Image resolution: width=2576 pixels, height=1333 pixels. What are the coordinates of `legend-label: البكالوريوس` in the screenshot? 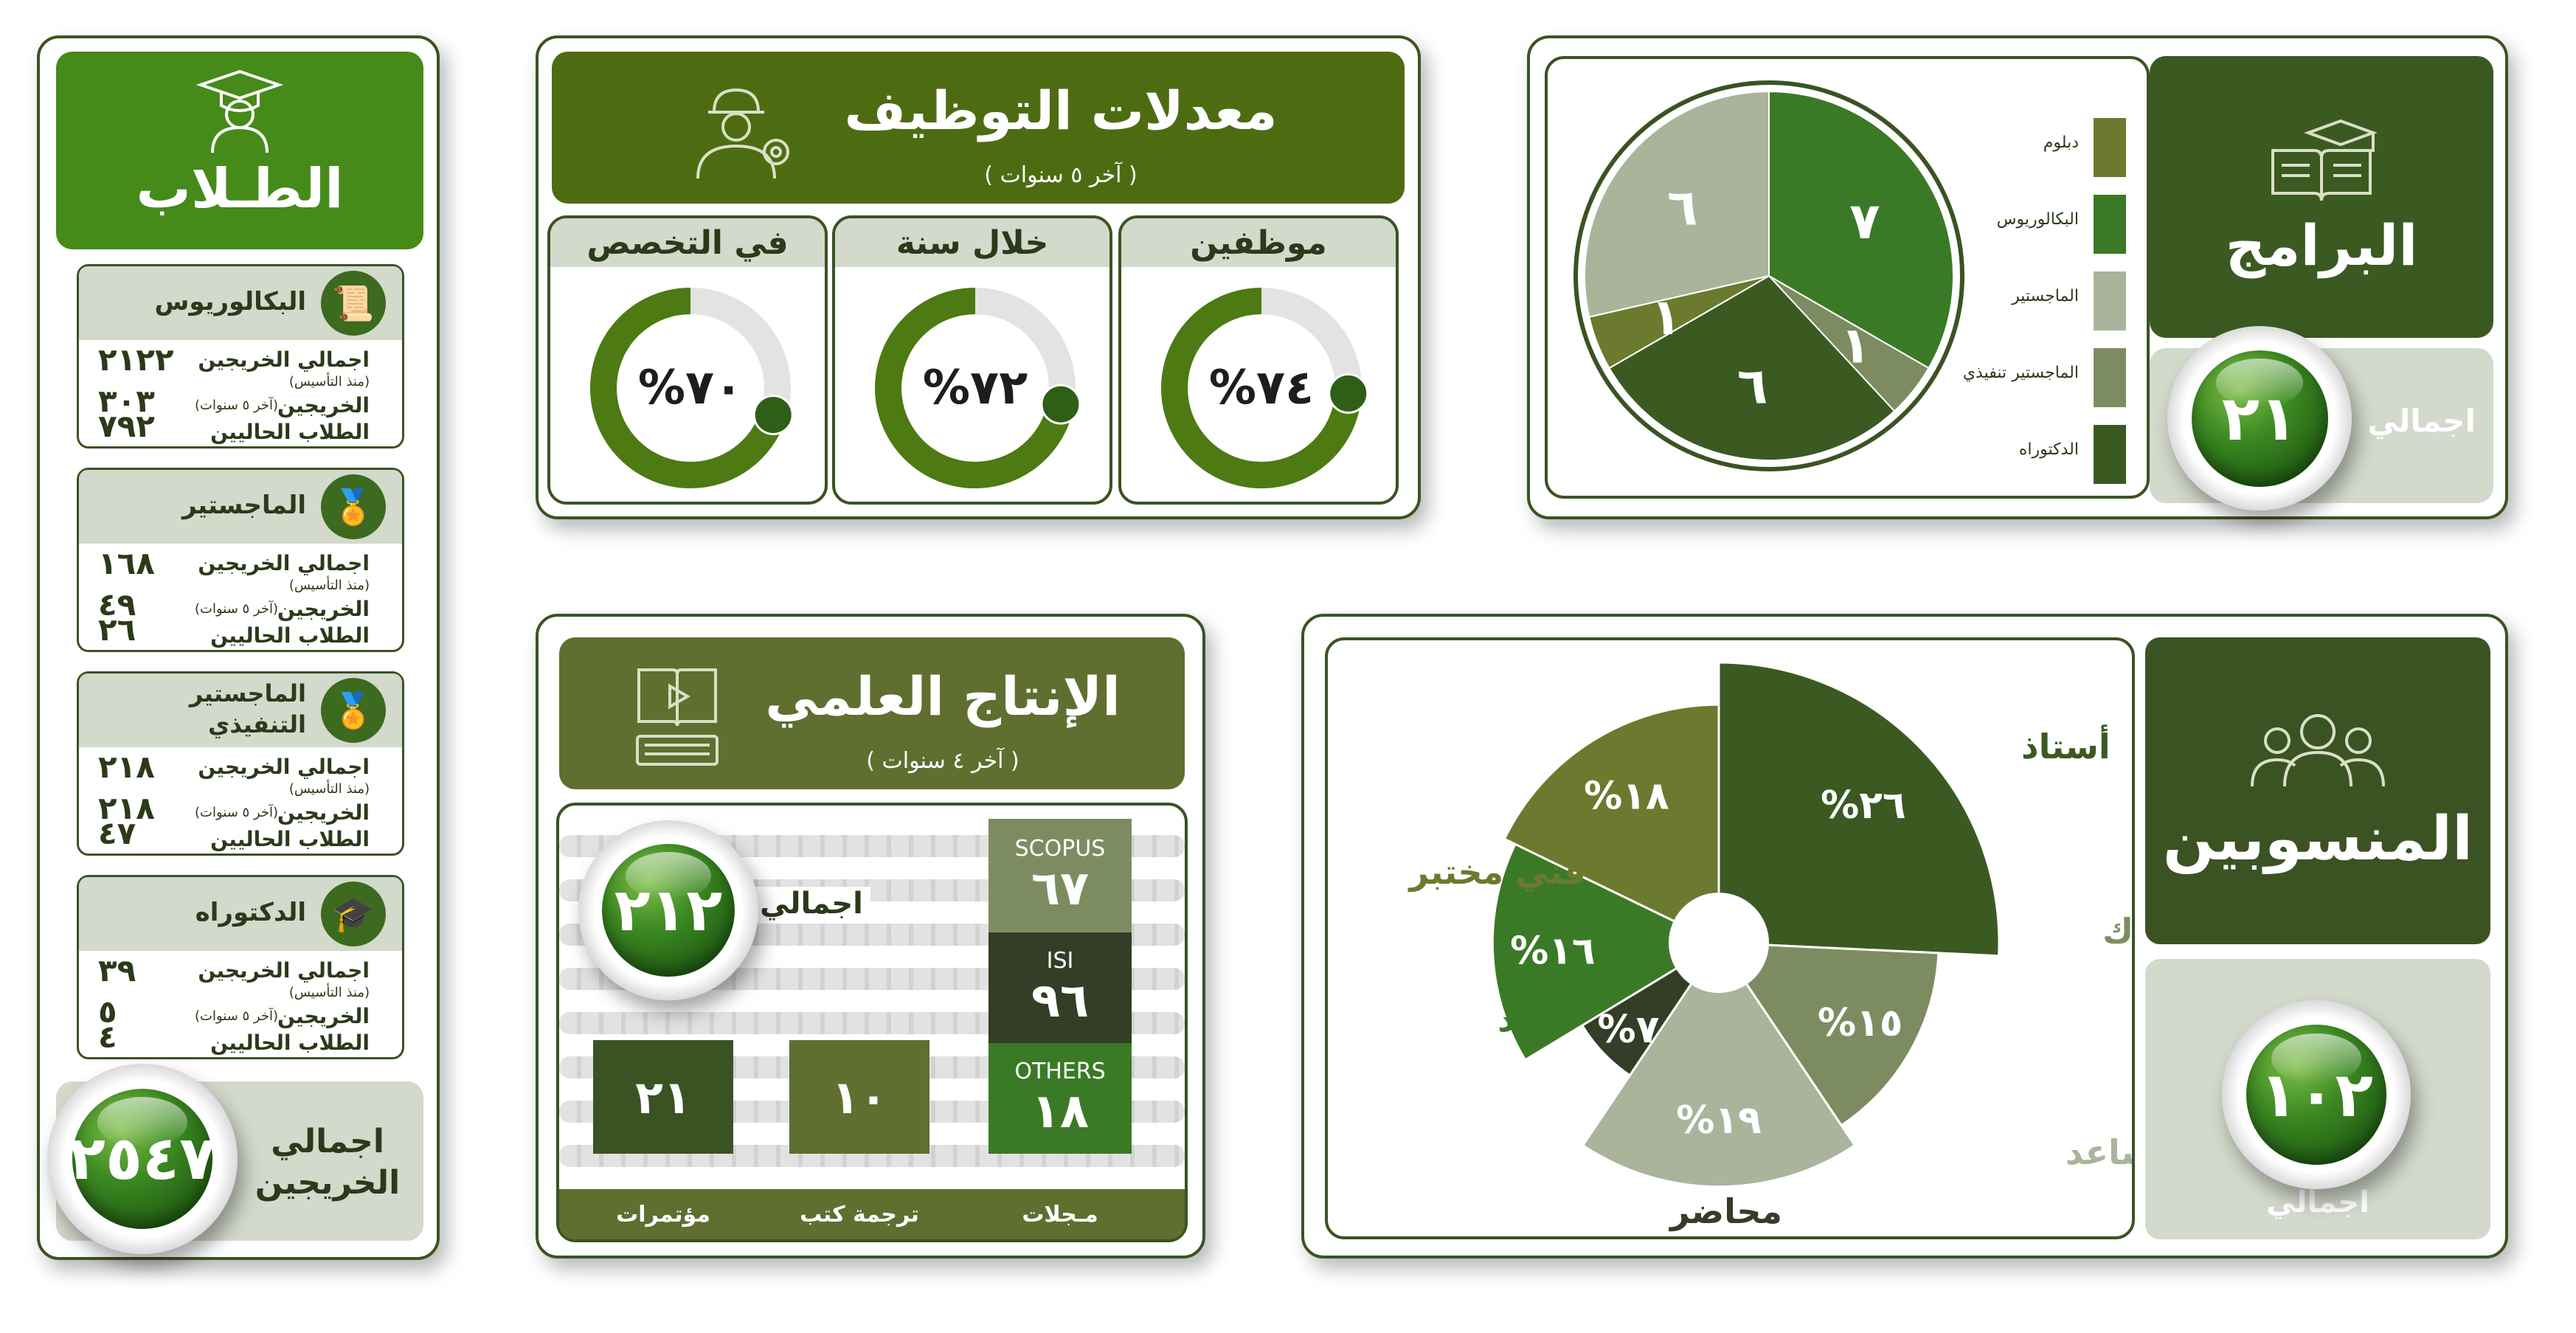 It's located at (2038, 219).